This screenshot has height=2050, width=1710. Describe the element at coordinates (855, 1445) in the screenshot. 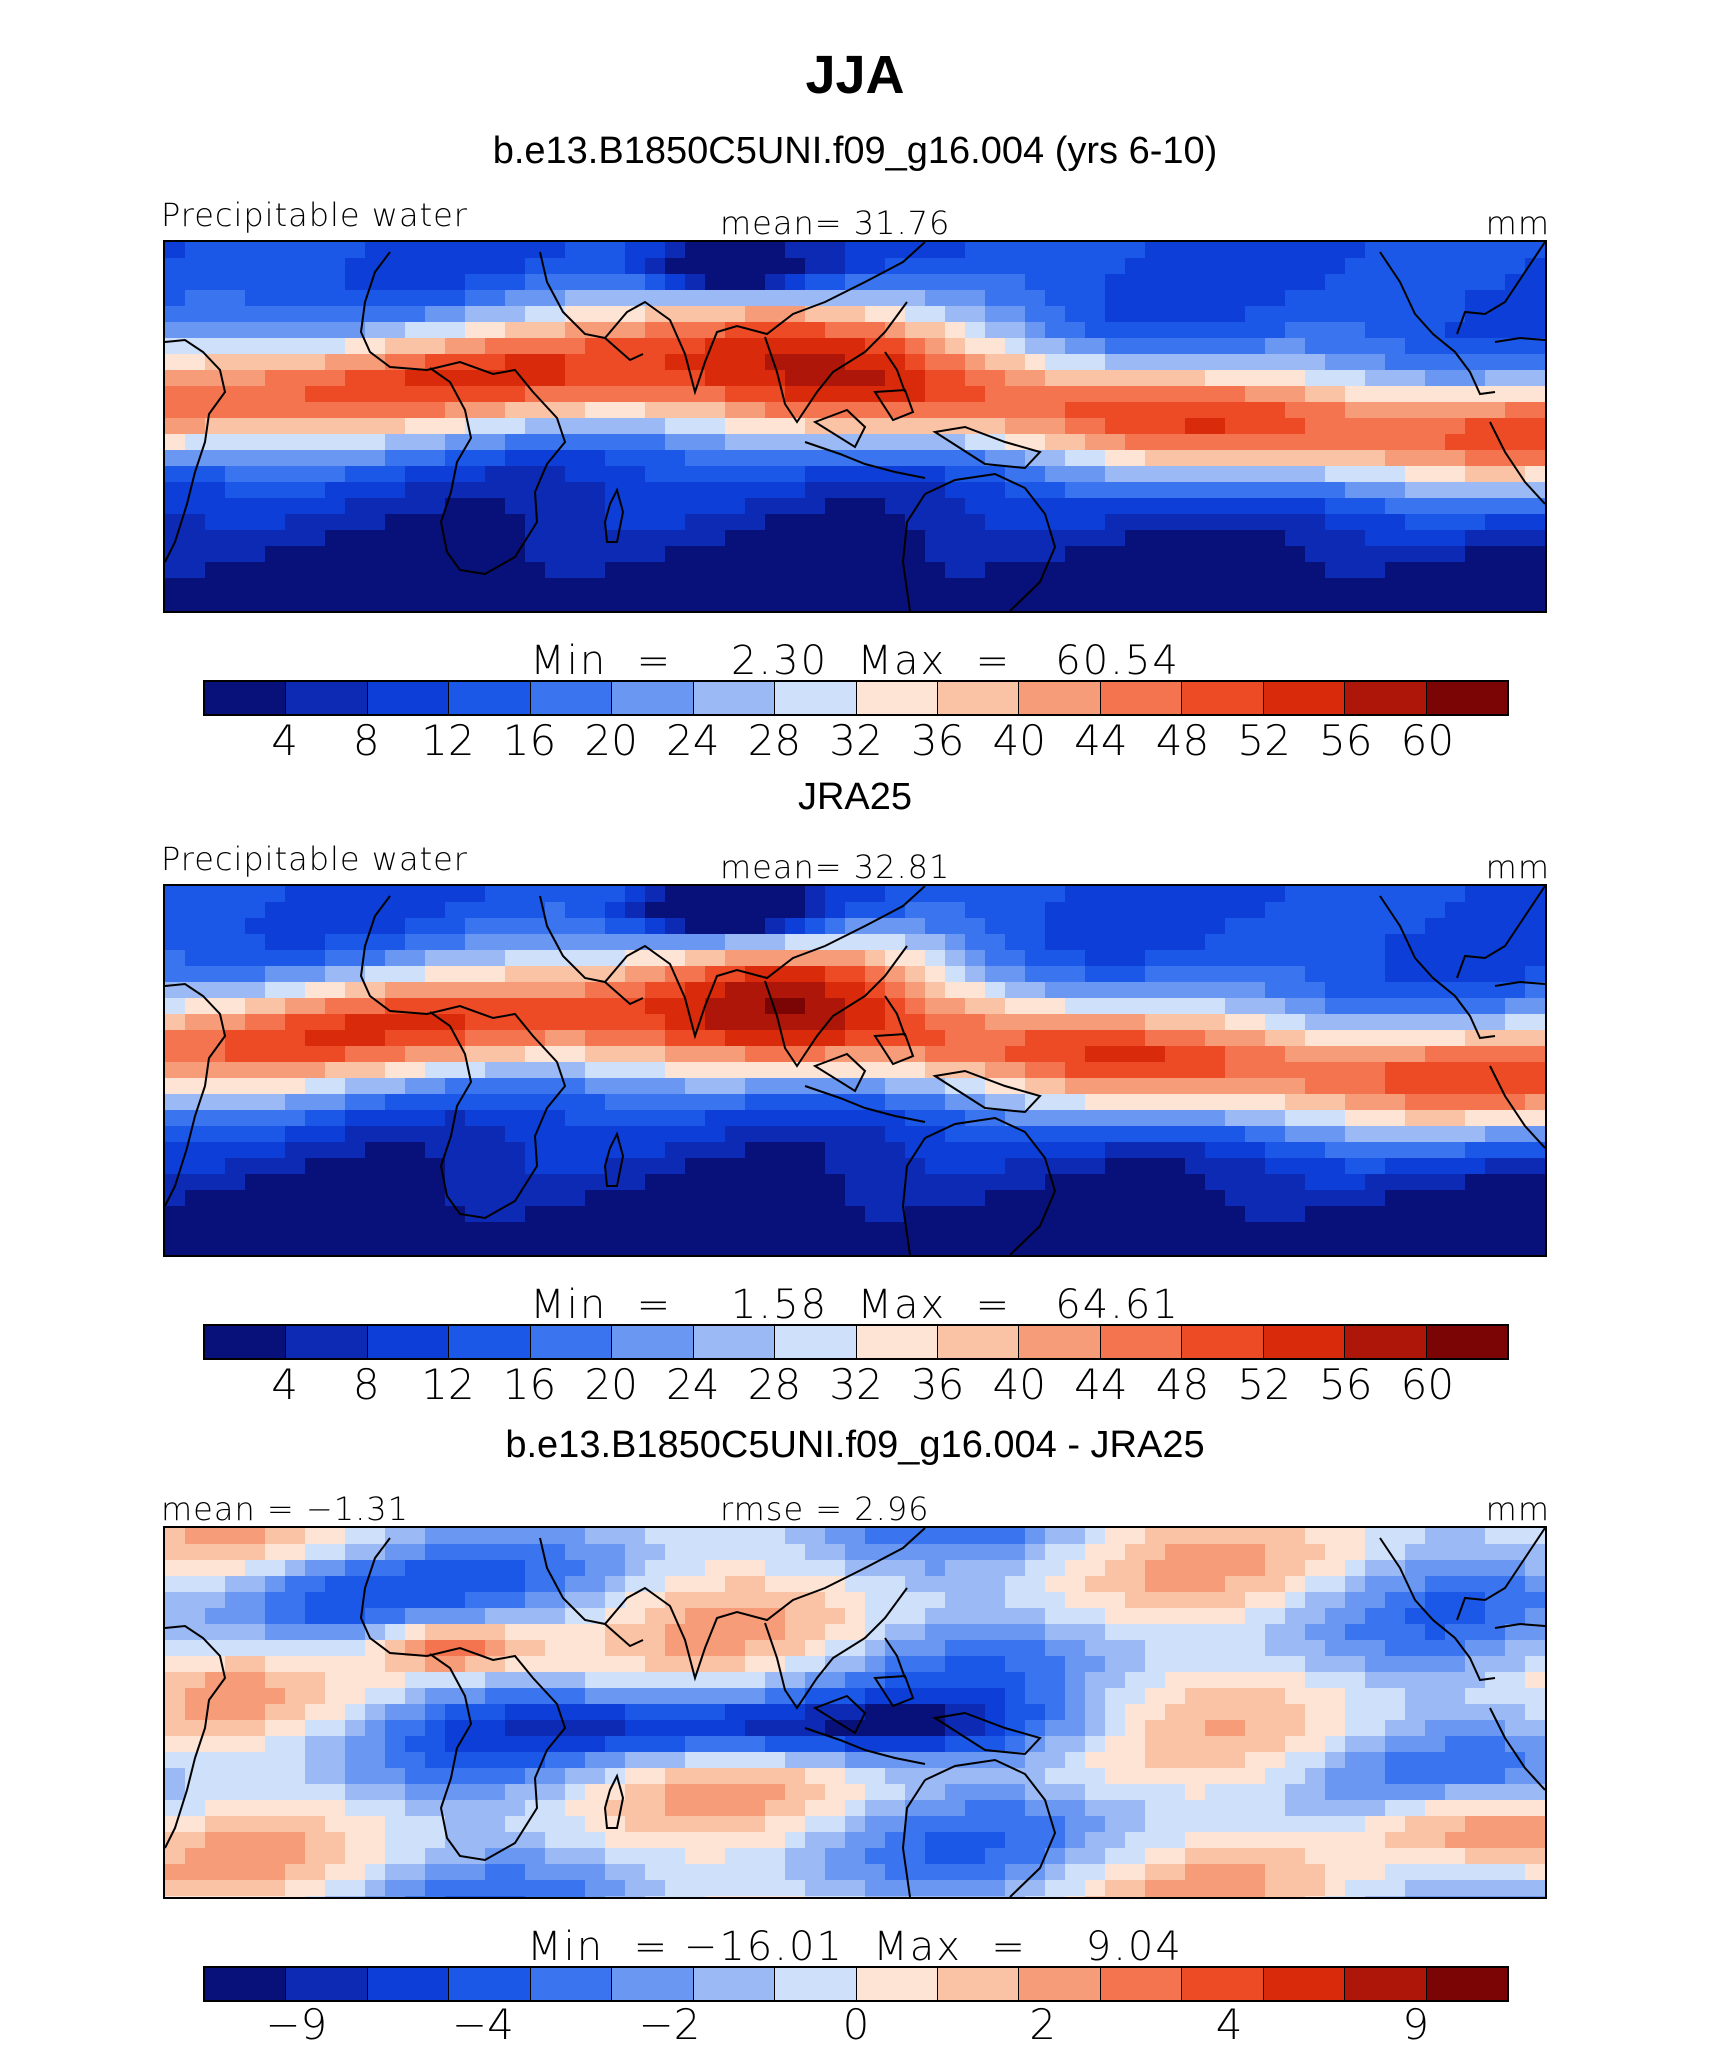

I see `panel-3-title: b.e13.B1850C5UNI.f09_g16.004 - JRA25` at that location.